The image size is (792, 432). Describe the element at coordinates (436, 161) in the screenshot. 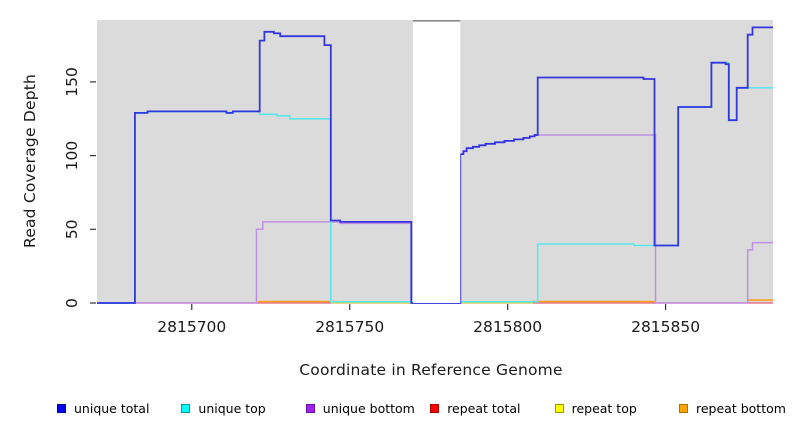

I see `masked-region` at that location.